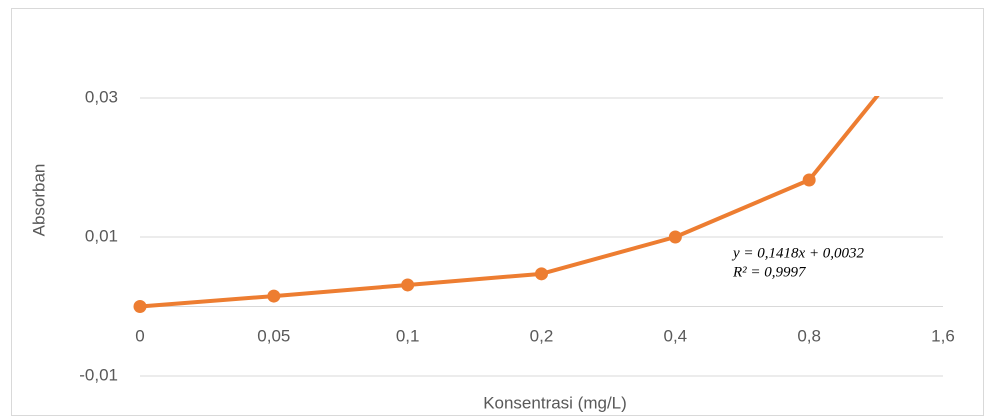  What do you see at coordinates (555, 402) in the screenshot?
I see `x-axis-title: Konsentrasi (mg/L)` at bounding box center [555, 402].